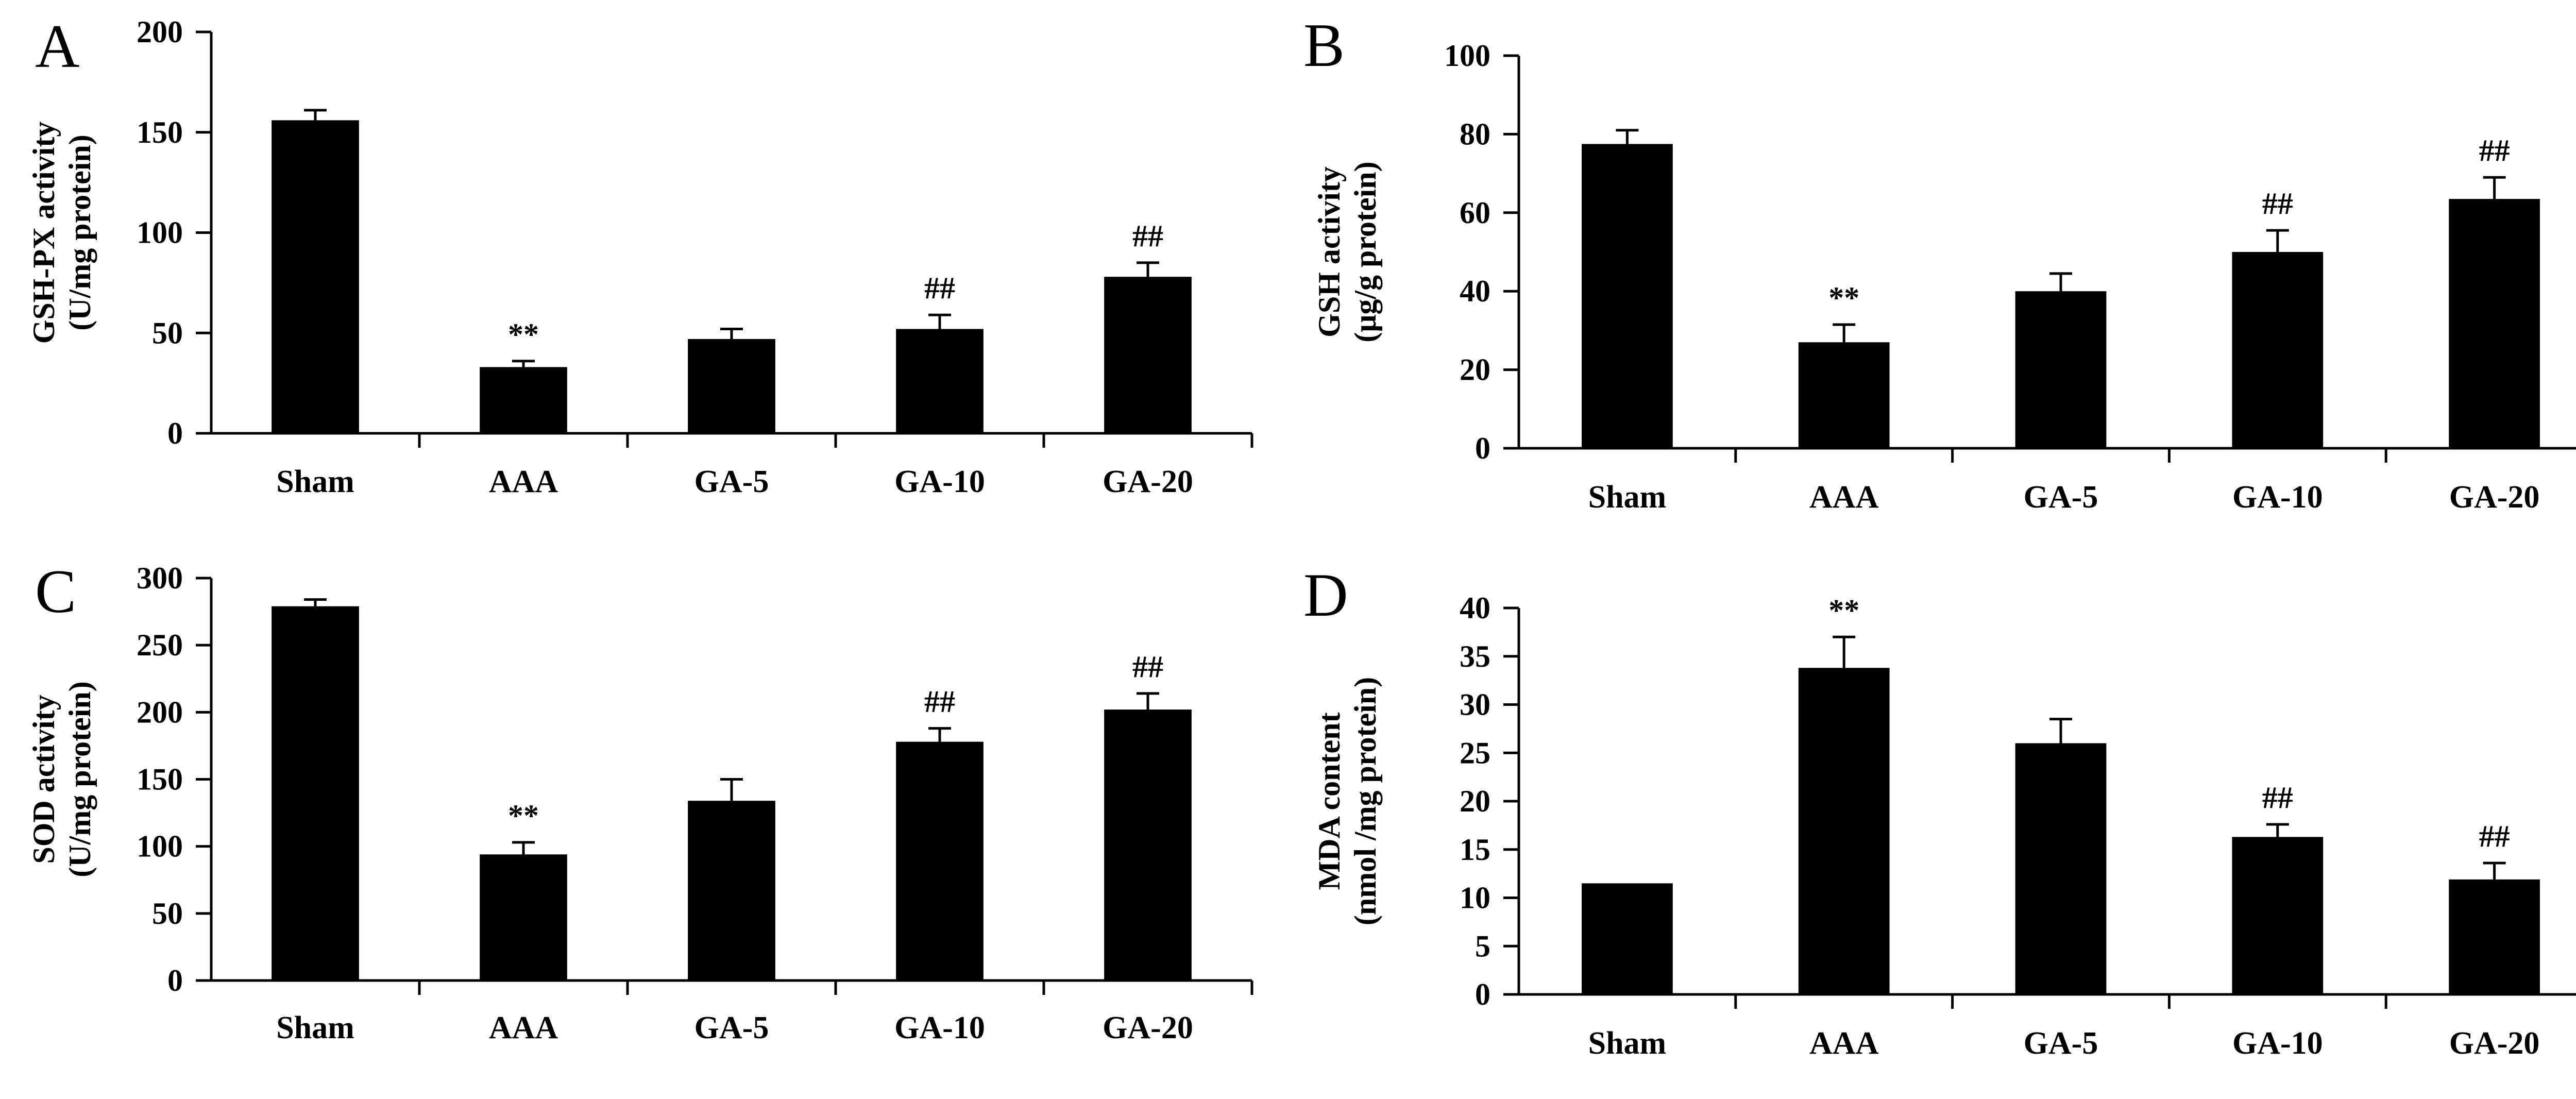 Image resolution: width=2576 pixels, height=1099 pixels. I want to click on panel-letter: D, so click(1325, 595).